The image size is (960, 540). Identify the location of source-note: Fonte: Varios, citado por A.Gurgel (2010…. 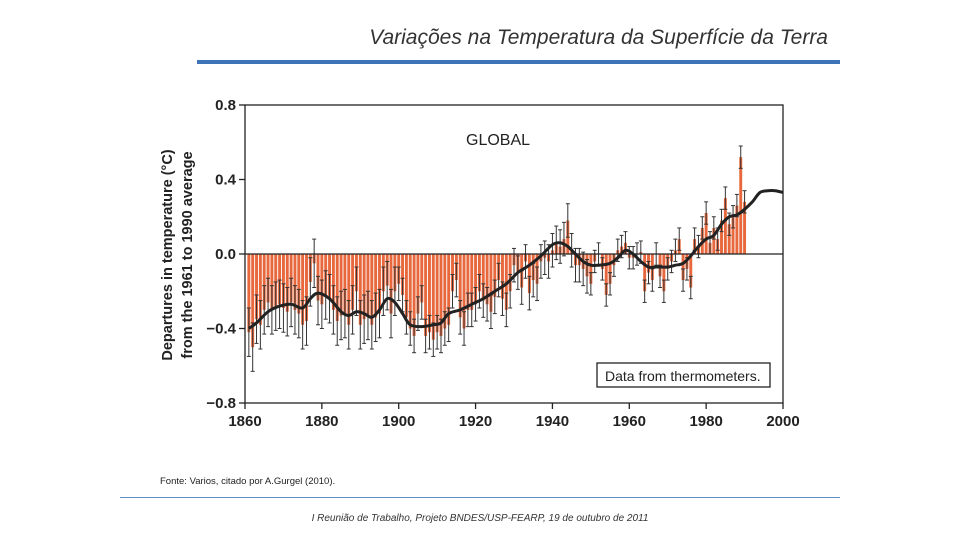
(248, 481).